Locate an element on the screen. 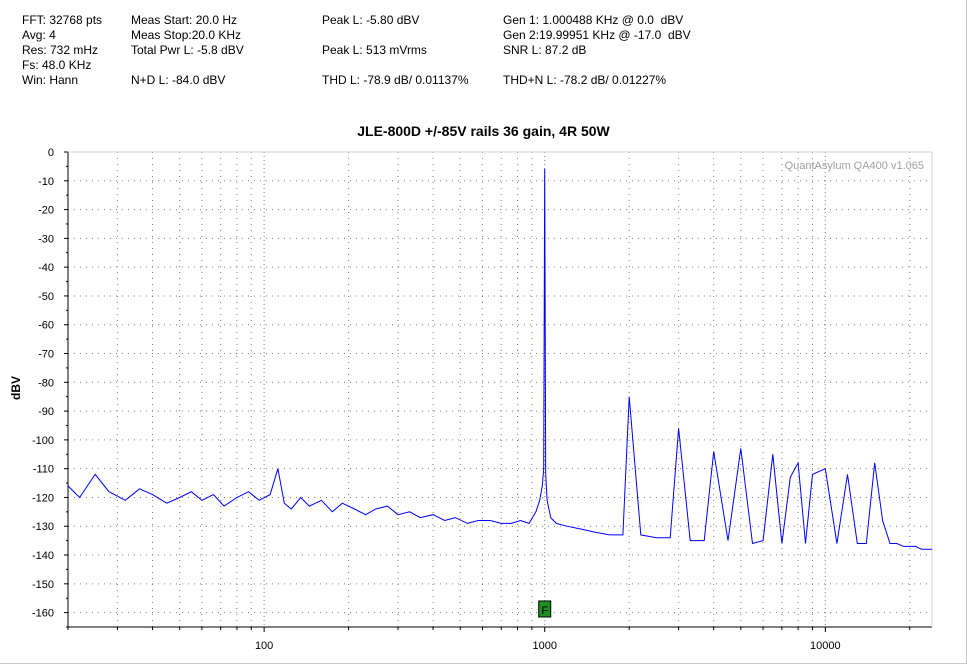  marker-label: F is located at coordinates (544, 611).